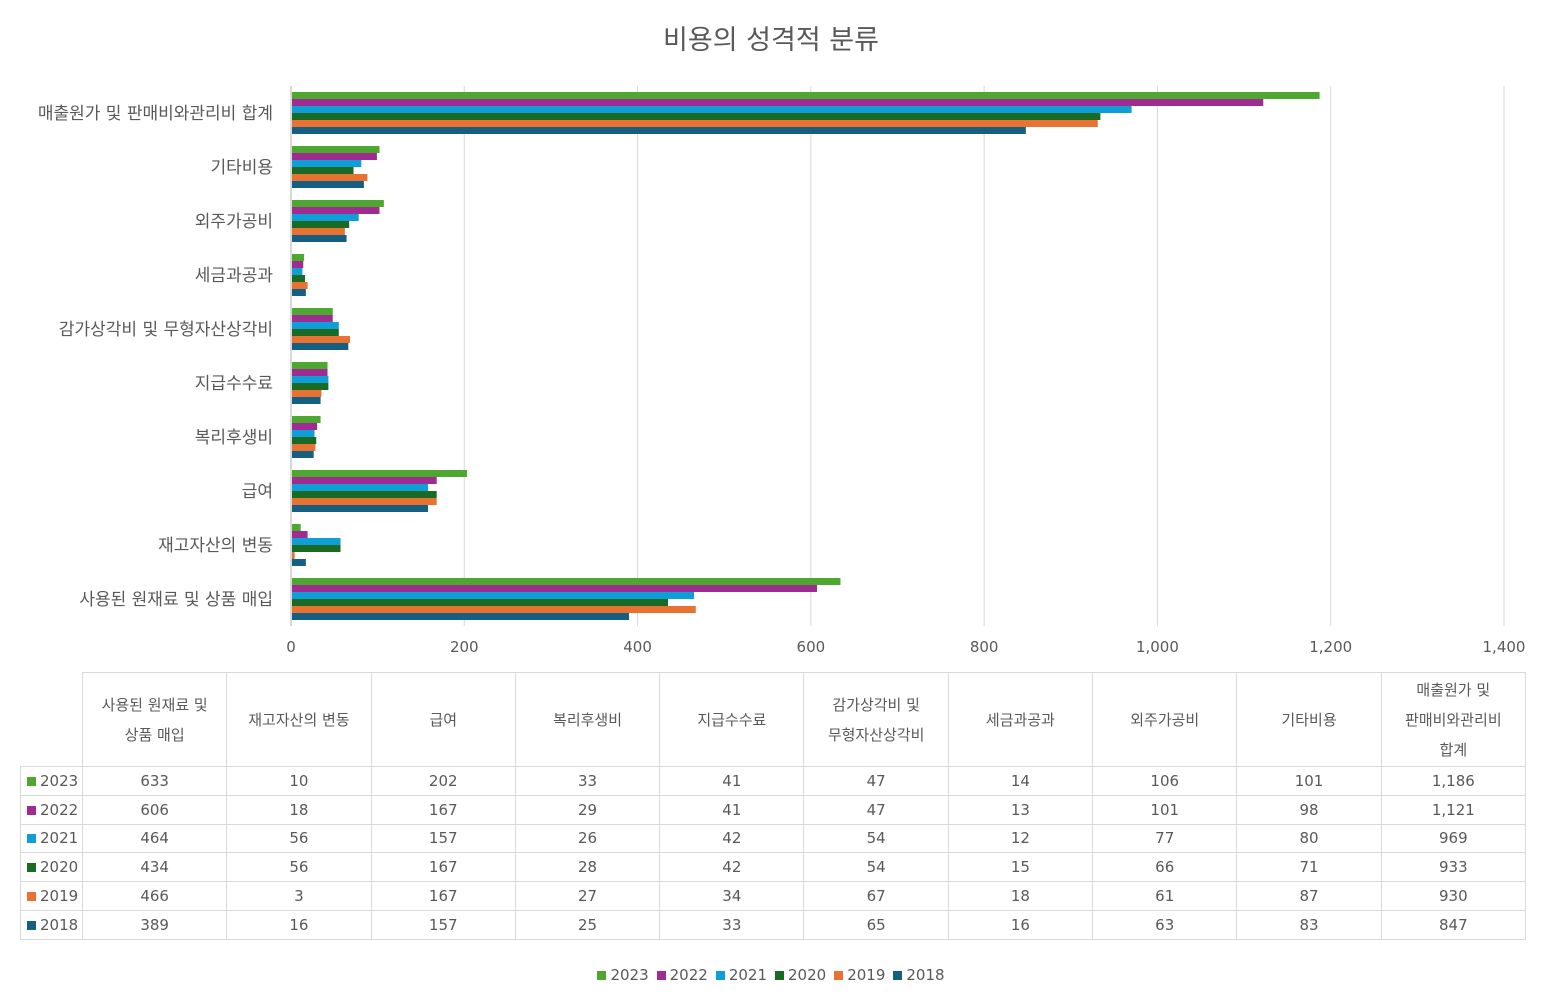 The image size is (1542, 995). Describe the element at coordinates (623, 975) in the screenshot. I see `legend-item: 2023` at that location.